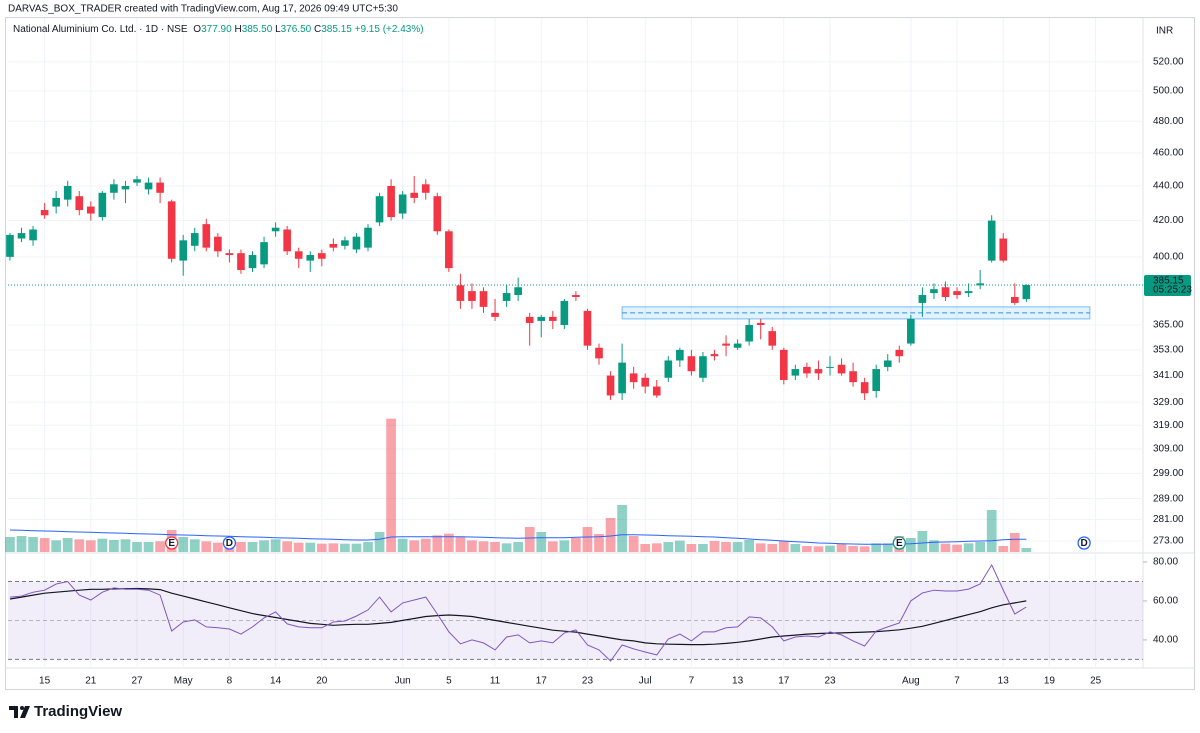 The height and width of the screenshot is (733, 1200). I want to click on x-tick-label: 13, so click(1004, 681).